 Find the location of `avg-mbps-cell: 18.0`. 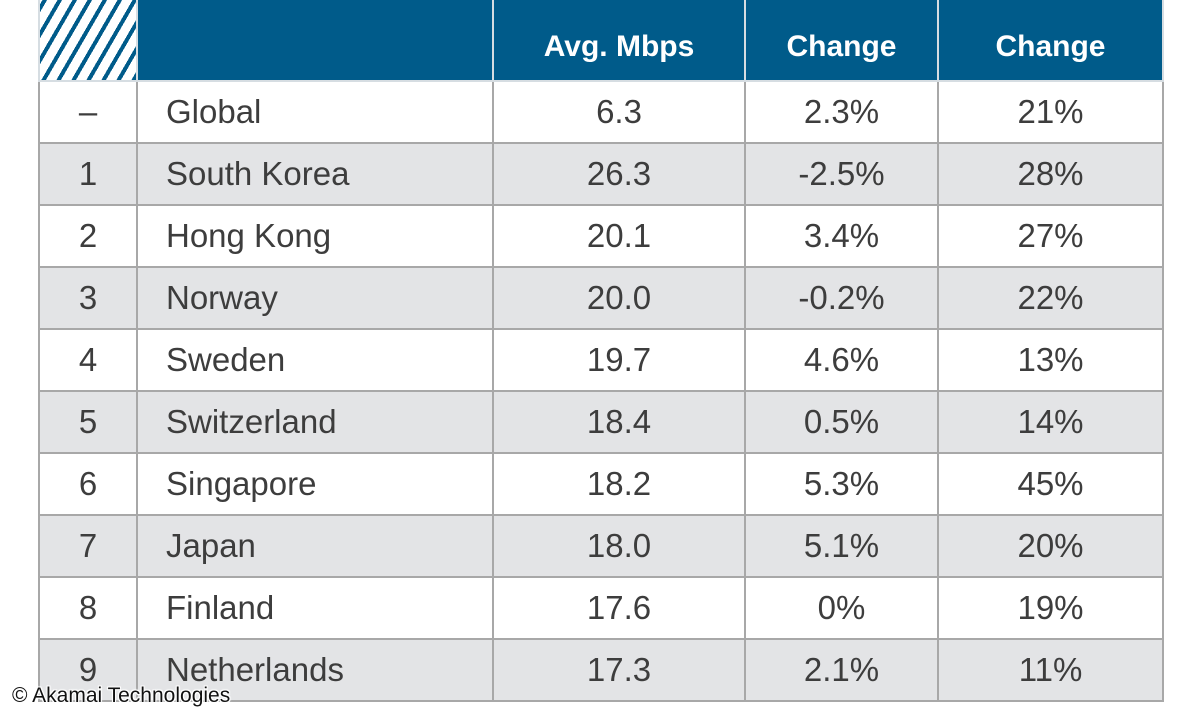

avg-mbps-cell: 18.0 is located at coordinates (619, 546).